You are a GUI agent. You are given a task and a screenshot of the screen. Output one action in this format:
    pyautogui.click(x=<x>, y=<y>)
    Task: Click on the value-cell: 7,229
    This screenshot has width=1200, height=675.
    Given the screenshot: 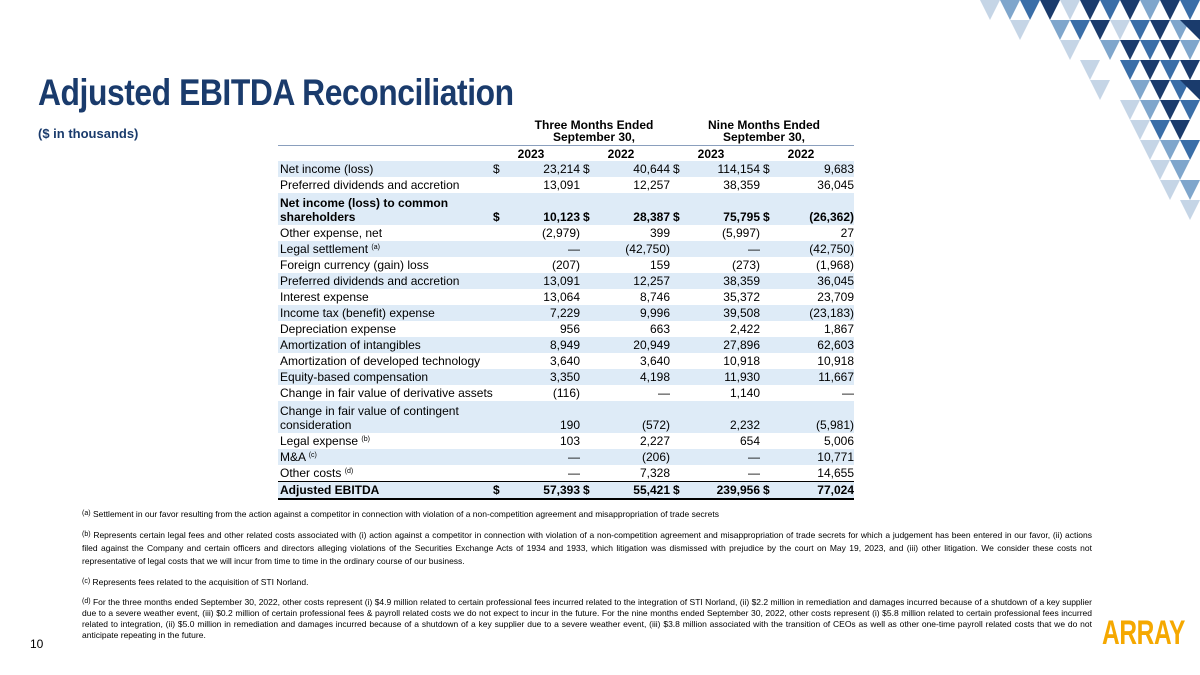 What is the action you would take?
    pyautogui.click(x=544, y=313)
    